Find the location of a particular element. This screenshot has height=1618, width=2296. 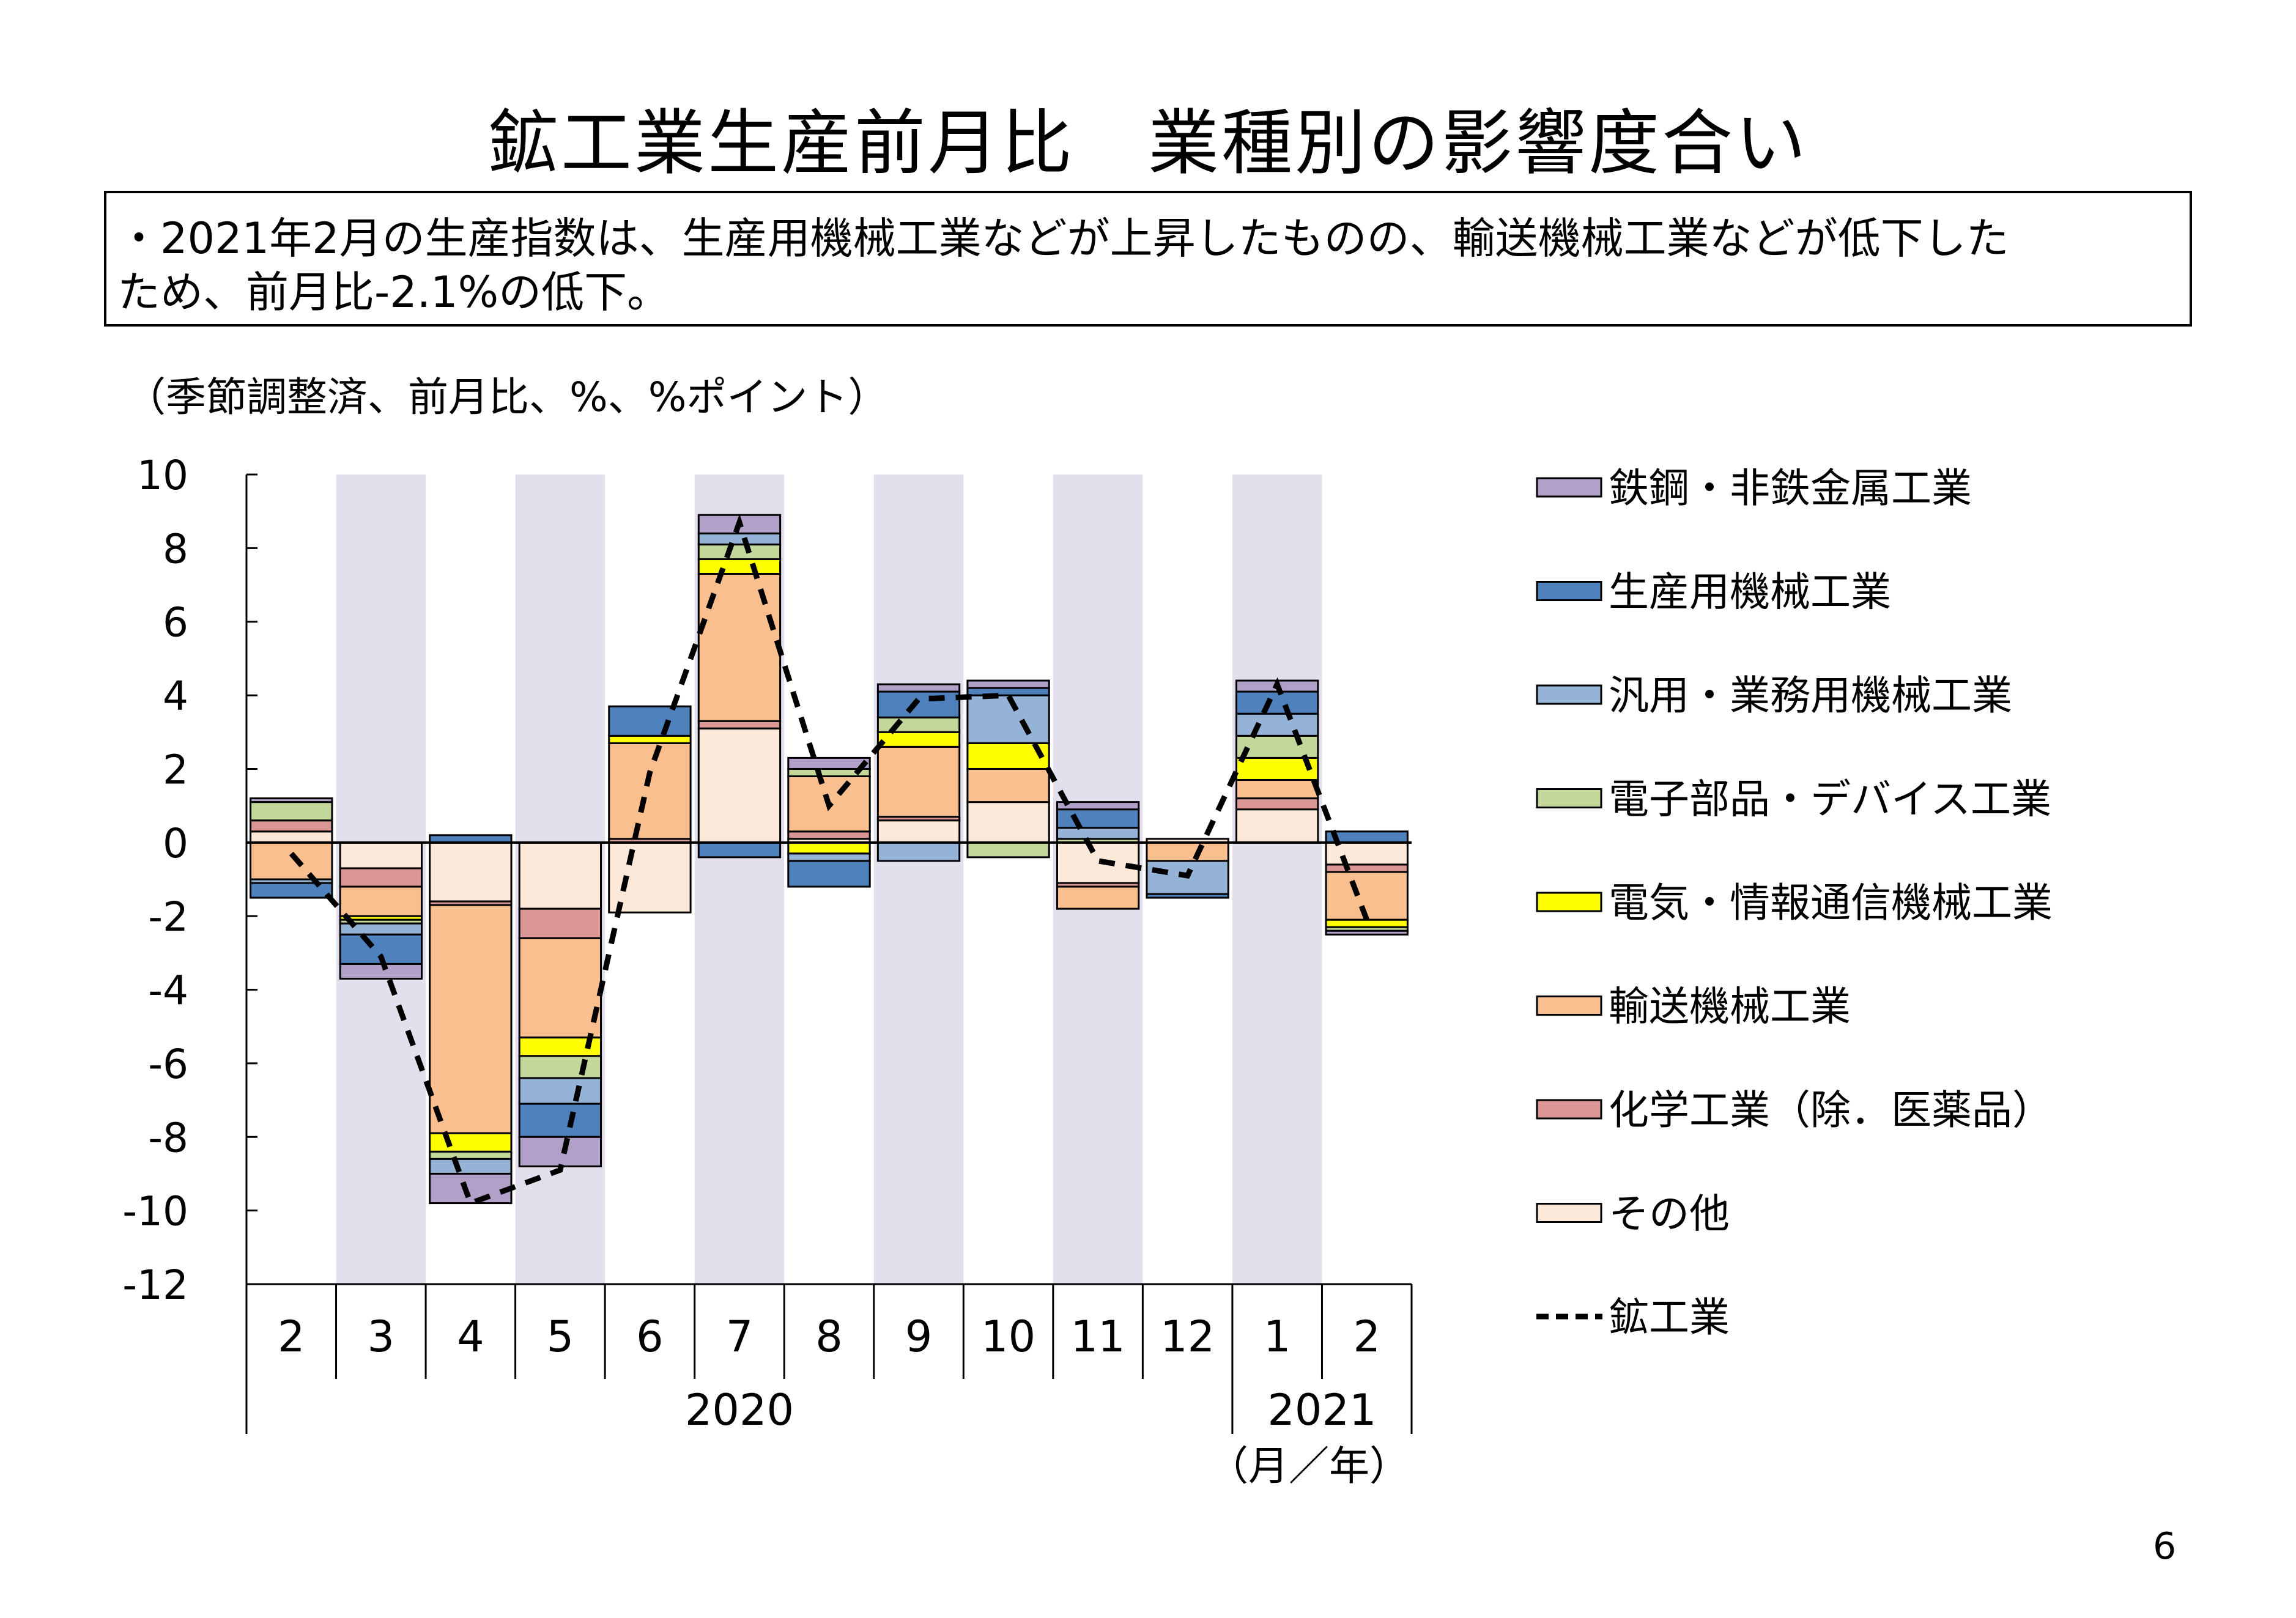

y-tick-label: 2 is located at coordinates (175, 769).